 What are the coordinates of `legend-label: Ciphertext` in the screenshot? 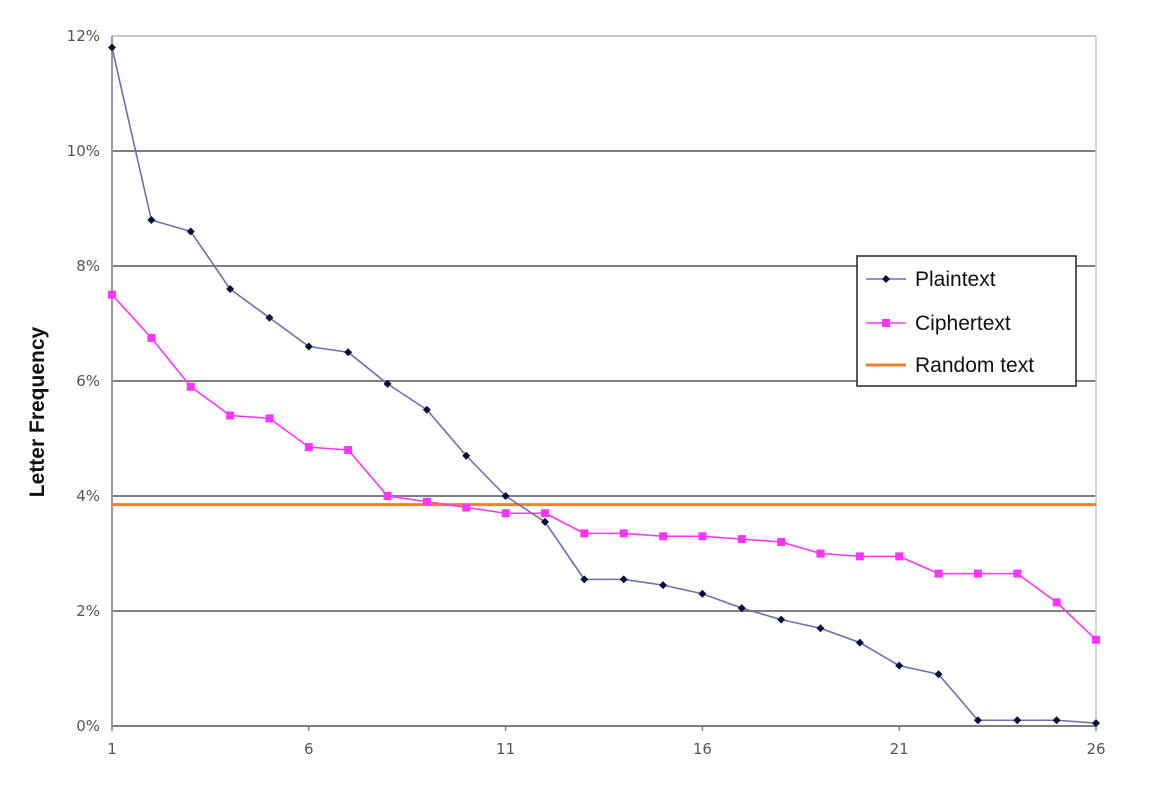 It's located at (963, 323).